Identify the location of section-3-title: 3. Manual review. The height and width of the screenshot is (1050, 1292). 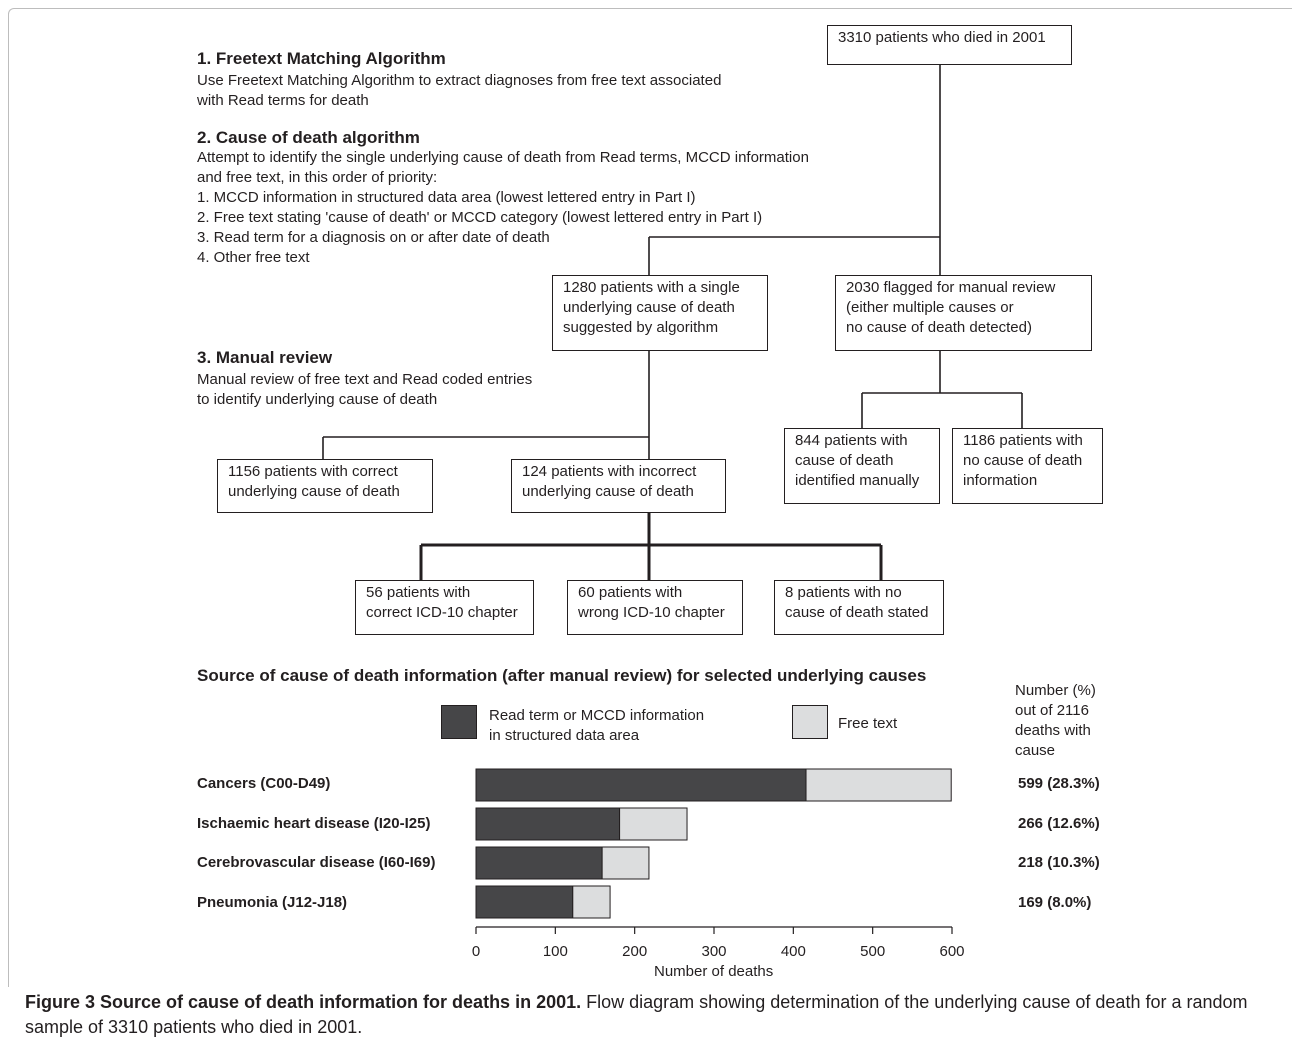
(265, 357).